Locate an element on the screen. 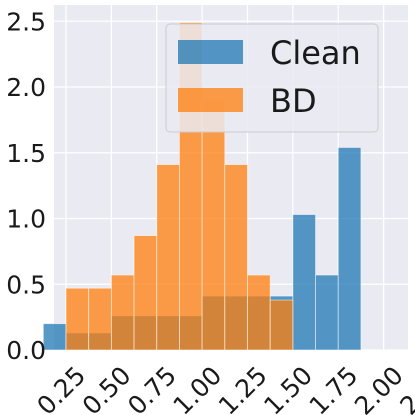 This screenshot has width=415, height=415. x-axis-ticks: 0.250.500.751.001.251.501.752.002.25 is located at coordinates (223, 388).